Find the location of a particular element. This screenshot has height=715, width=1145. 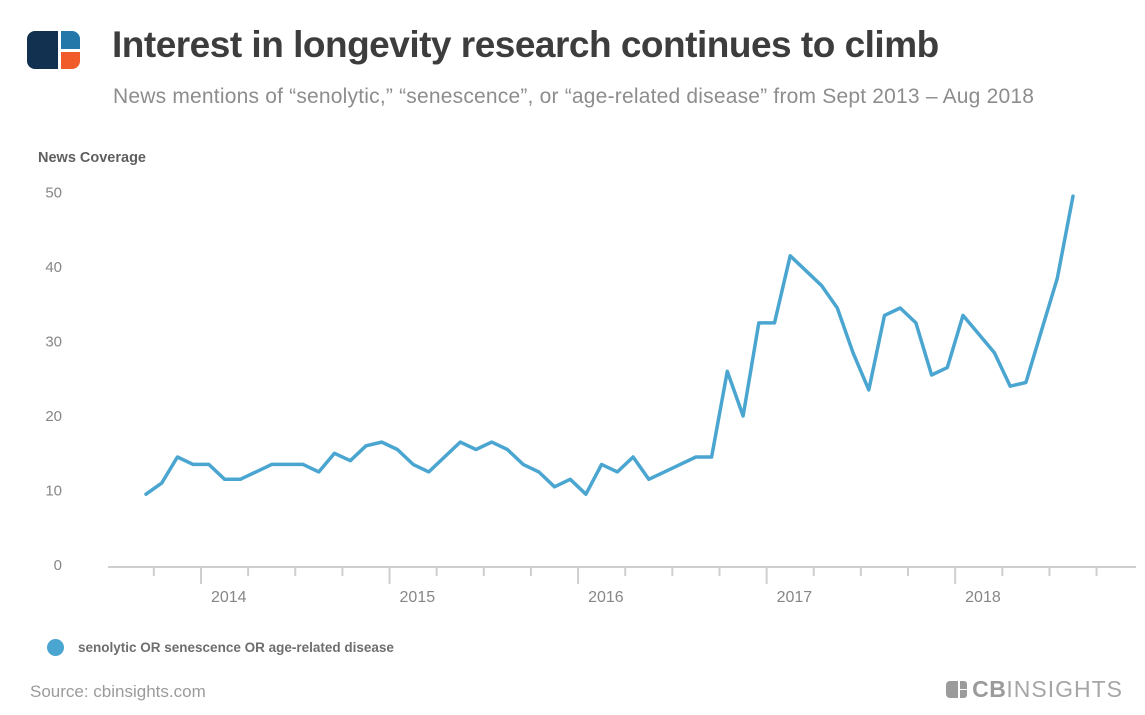

y-axis-title: News Coverage is located at coordinates (92, 158).